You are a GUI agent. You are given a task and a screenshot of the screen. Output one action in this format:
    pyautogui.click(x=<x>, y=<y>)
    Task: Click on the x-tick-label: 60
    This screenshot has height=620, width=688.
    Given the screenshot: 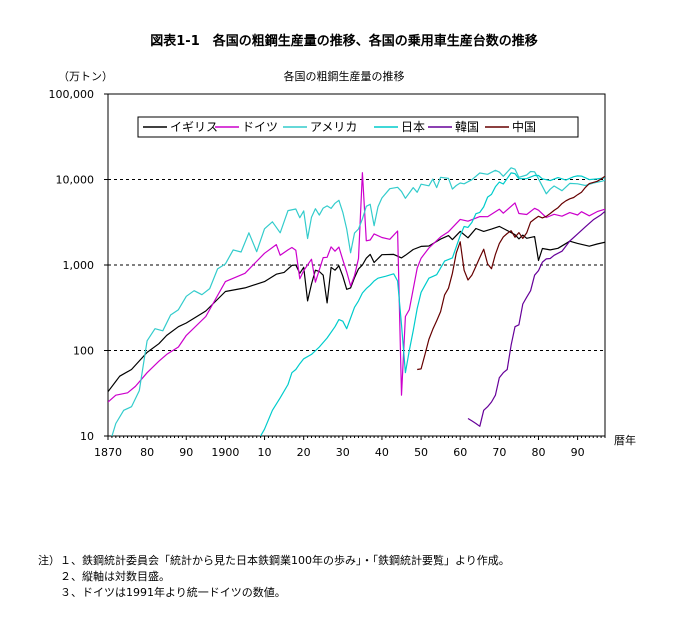 What is the action you would take?
    pyautogui.click(x=460, y=452)
    